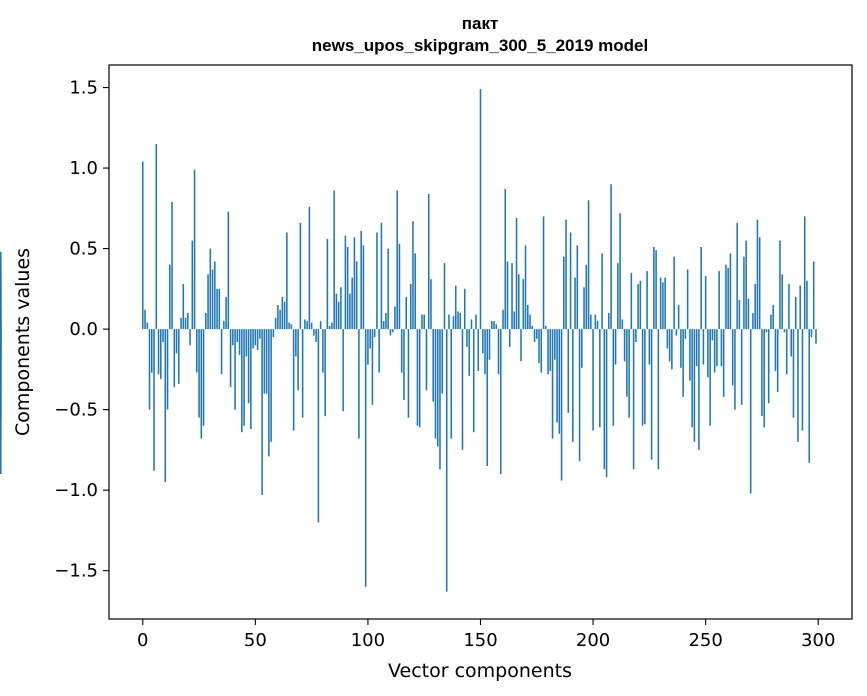  I want to click on y-tick-label: −1.0, so click(76, 490).